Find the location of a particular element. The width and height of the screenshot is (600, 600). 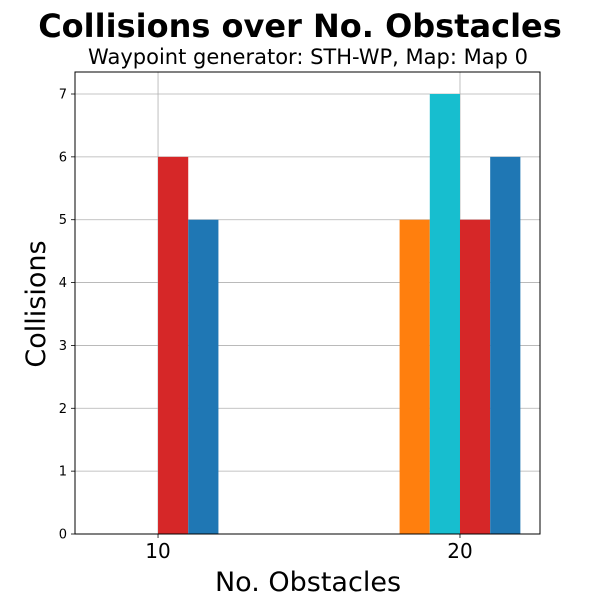

chart-title: Collisions over No. Obstacles is located at coordinates (300, 26).